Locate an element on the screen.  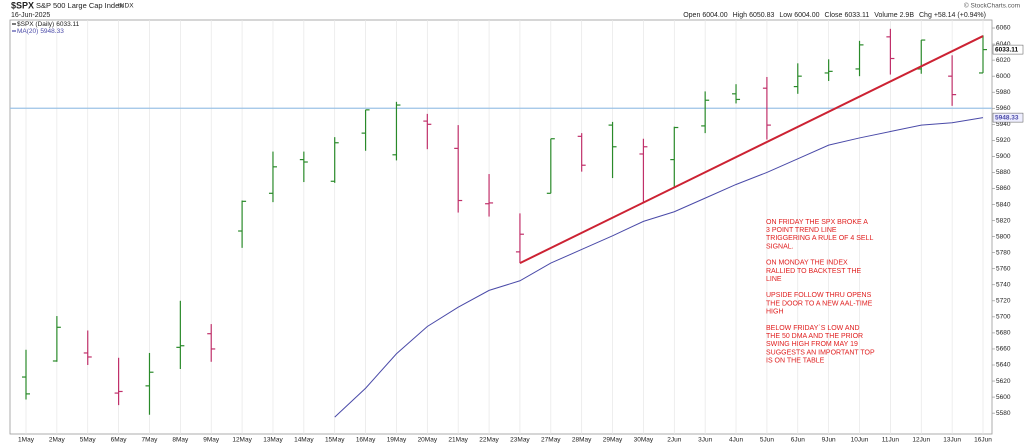
y-tick-label: 6020 is located at coordinates (1003, 60).